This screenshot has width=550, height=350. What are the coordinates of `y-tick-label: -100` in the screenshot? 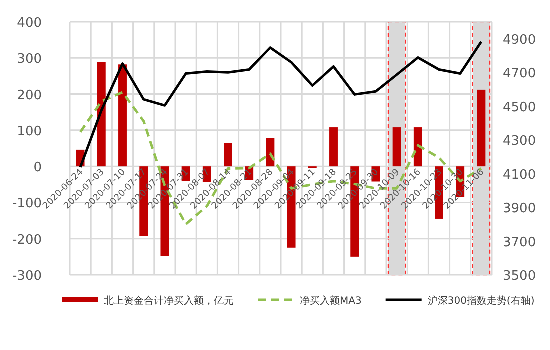 It's located at (27, 204).